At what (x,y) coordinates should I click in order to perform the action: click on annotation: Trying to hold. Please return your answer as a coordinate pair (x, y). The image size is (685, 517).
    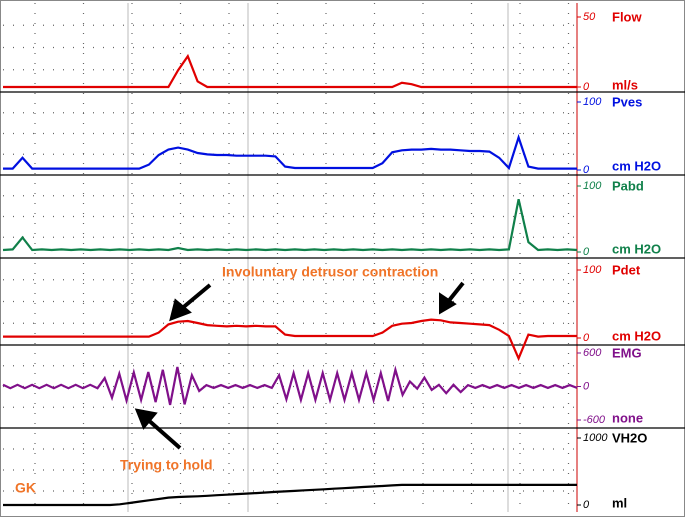
    Looking at the image, I should click on (166, 465).